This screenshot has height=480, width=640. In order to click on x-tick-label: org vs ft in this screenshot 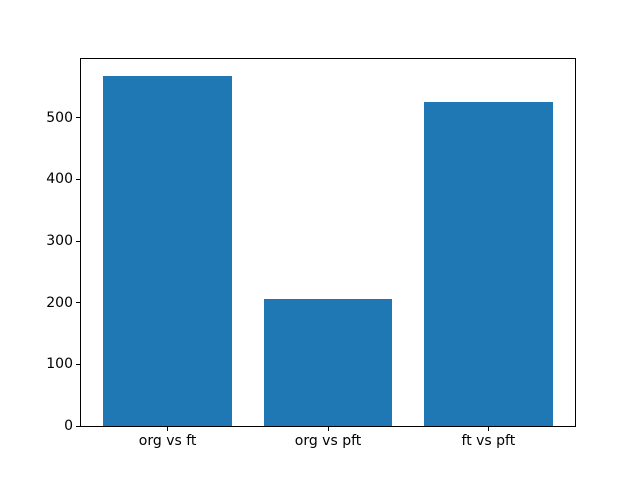, I will do `click(167, 441)`.